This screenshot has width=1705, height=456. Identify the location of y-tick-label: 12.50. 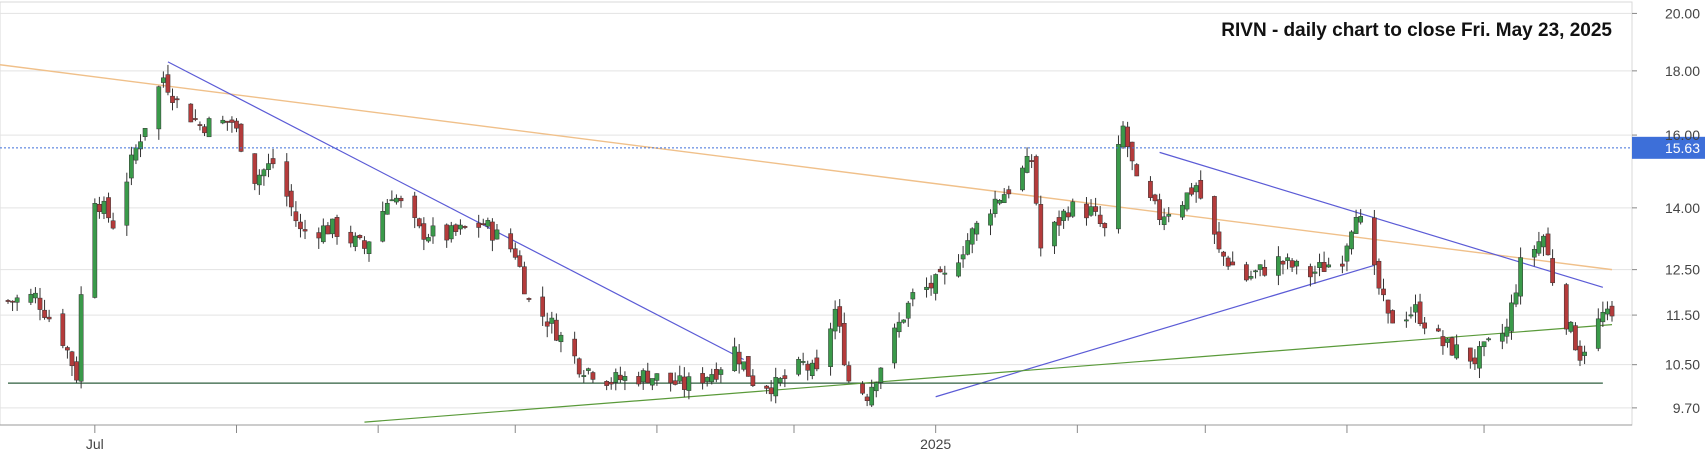
(1682, 270).